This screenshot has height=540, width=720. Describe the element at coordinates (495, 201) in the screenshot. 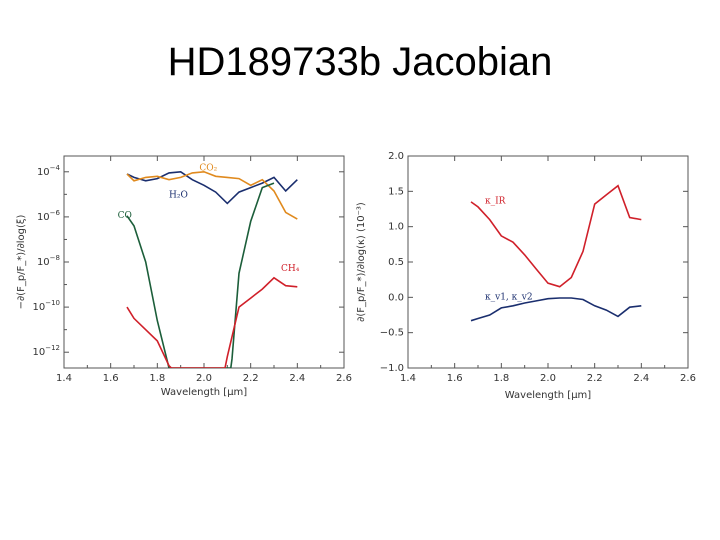

I see `series-label--ir: κ_IR` at that location.